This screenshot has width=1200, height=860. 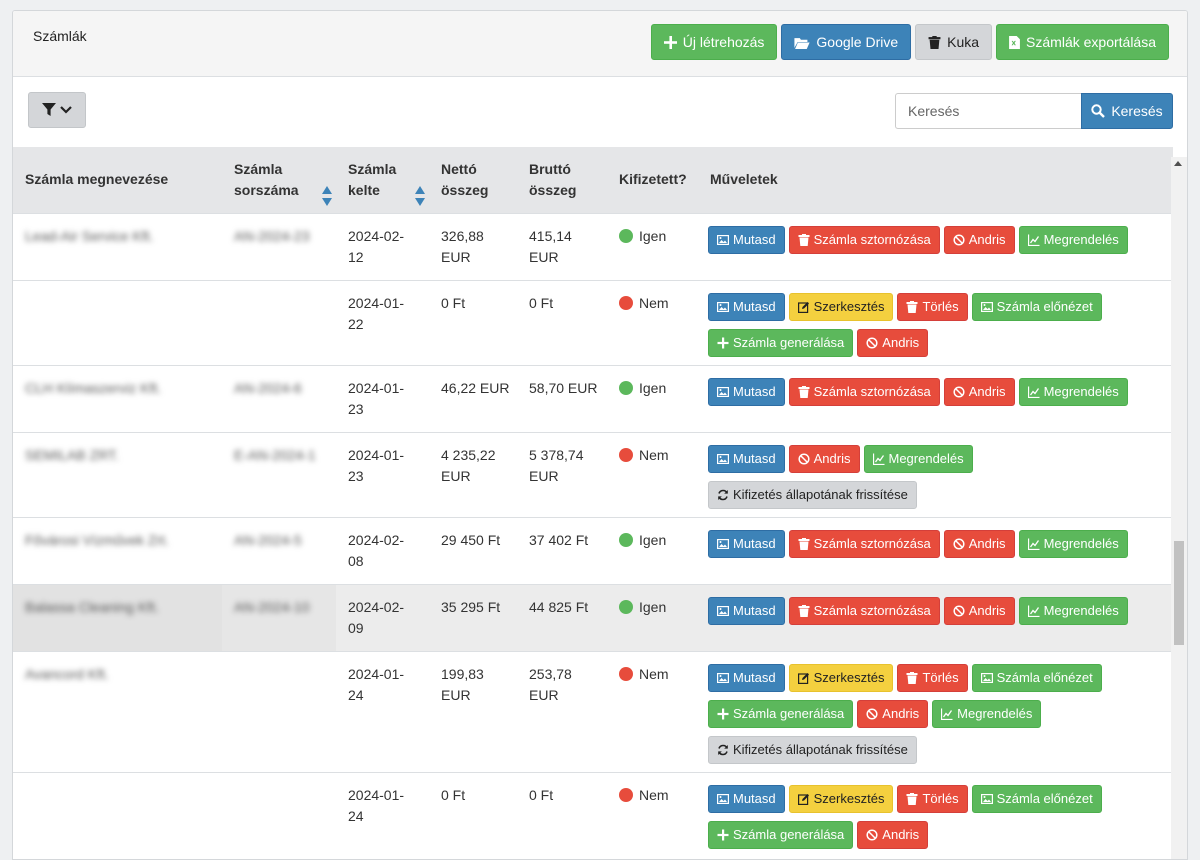 What do you see at coordinates (1179, 508) in the screenshot?
I see `vertical-scrollbar` at bounding box center [1179, 508].